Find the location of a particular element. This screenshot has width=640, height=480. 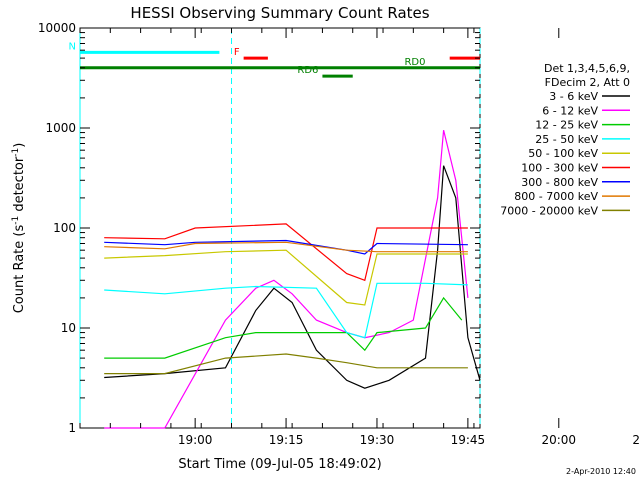

y-tick-label: 10000 is located at coordinates (57, 28).